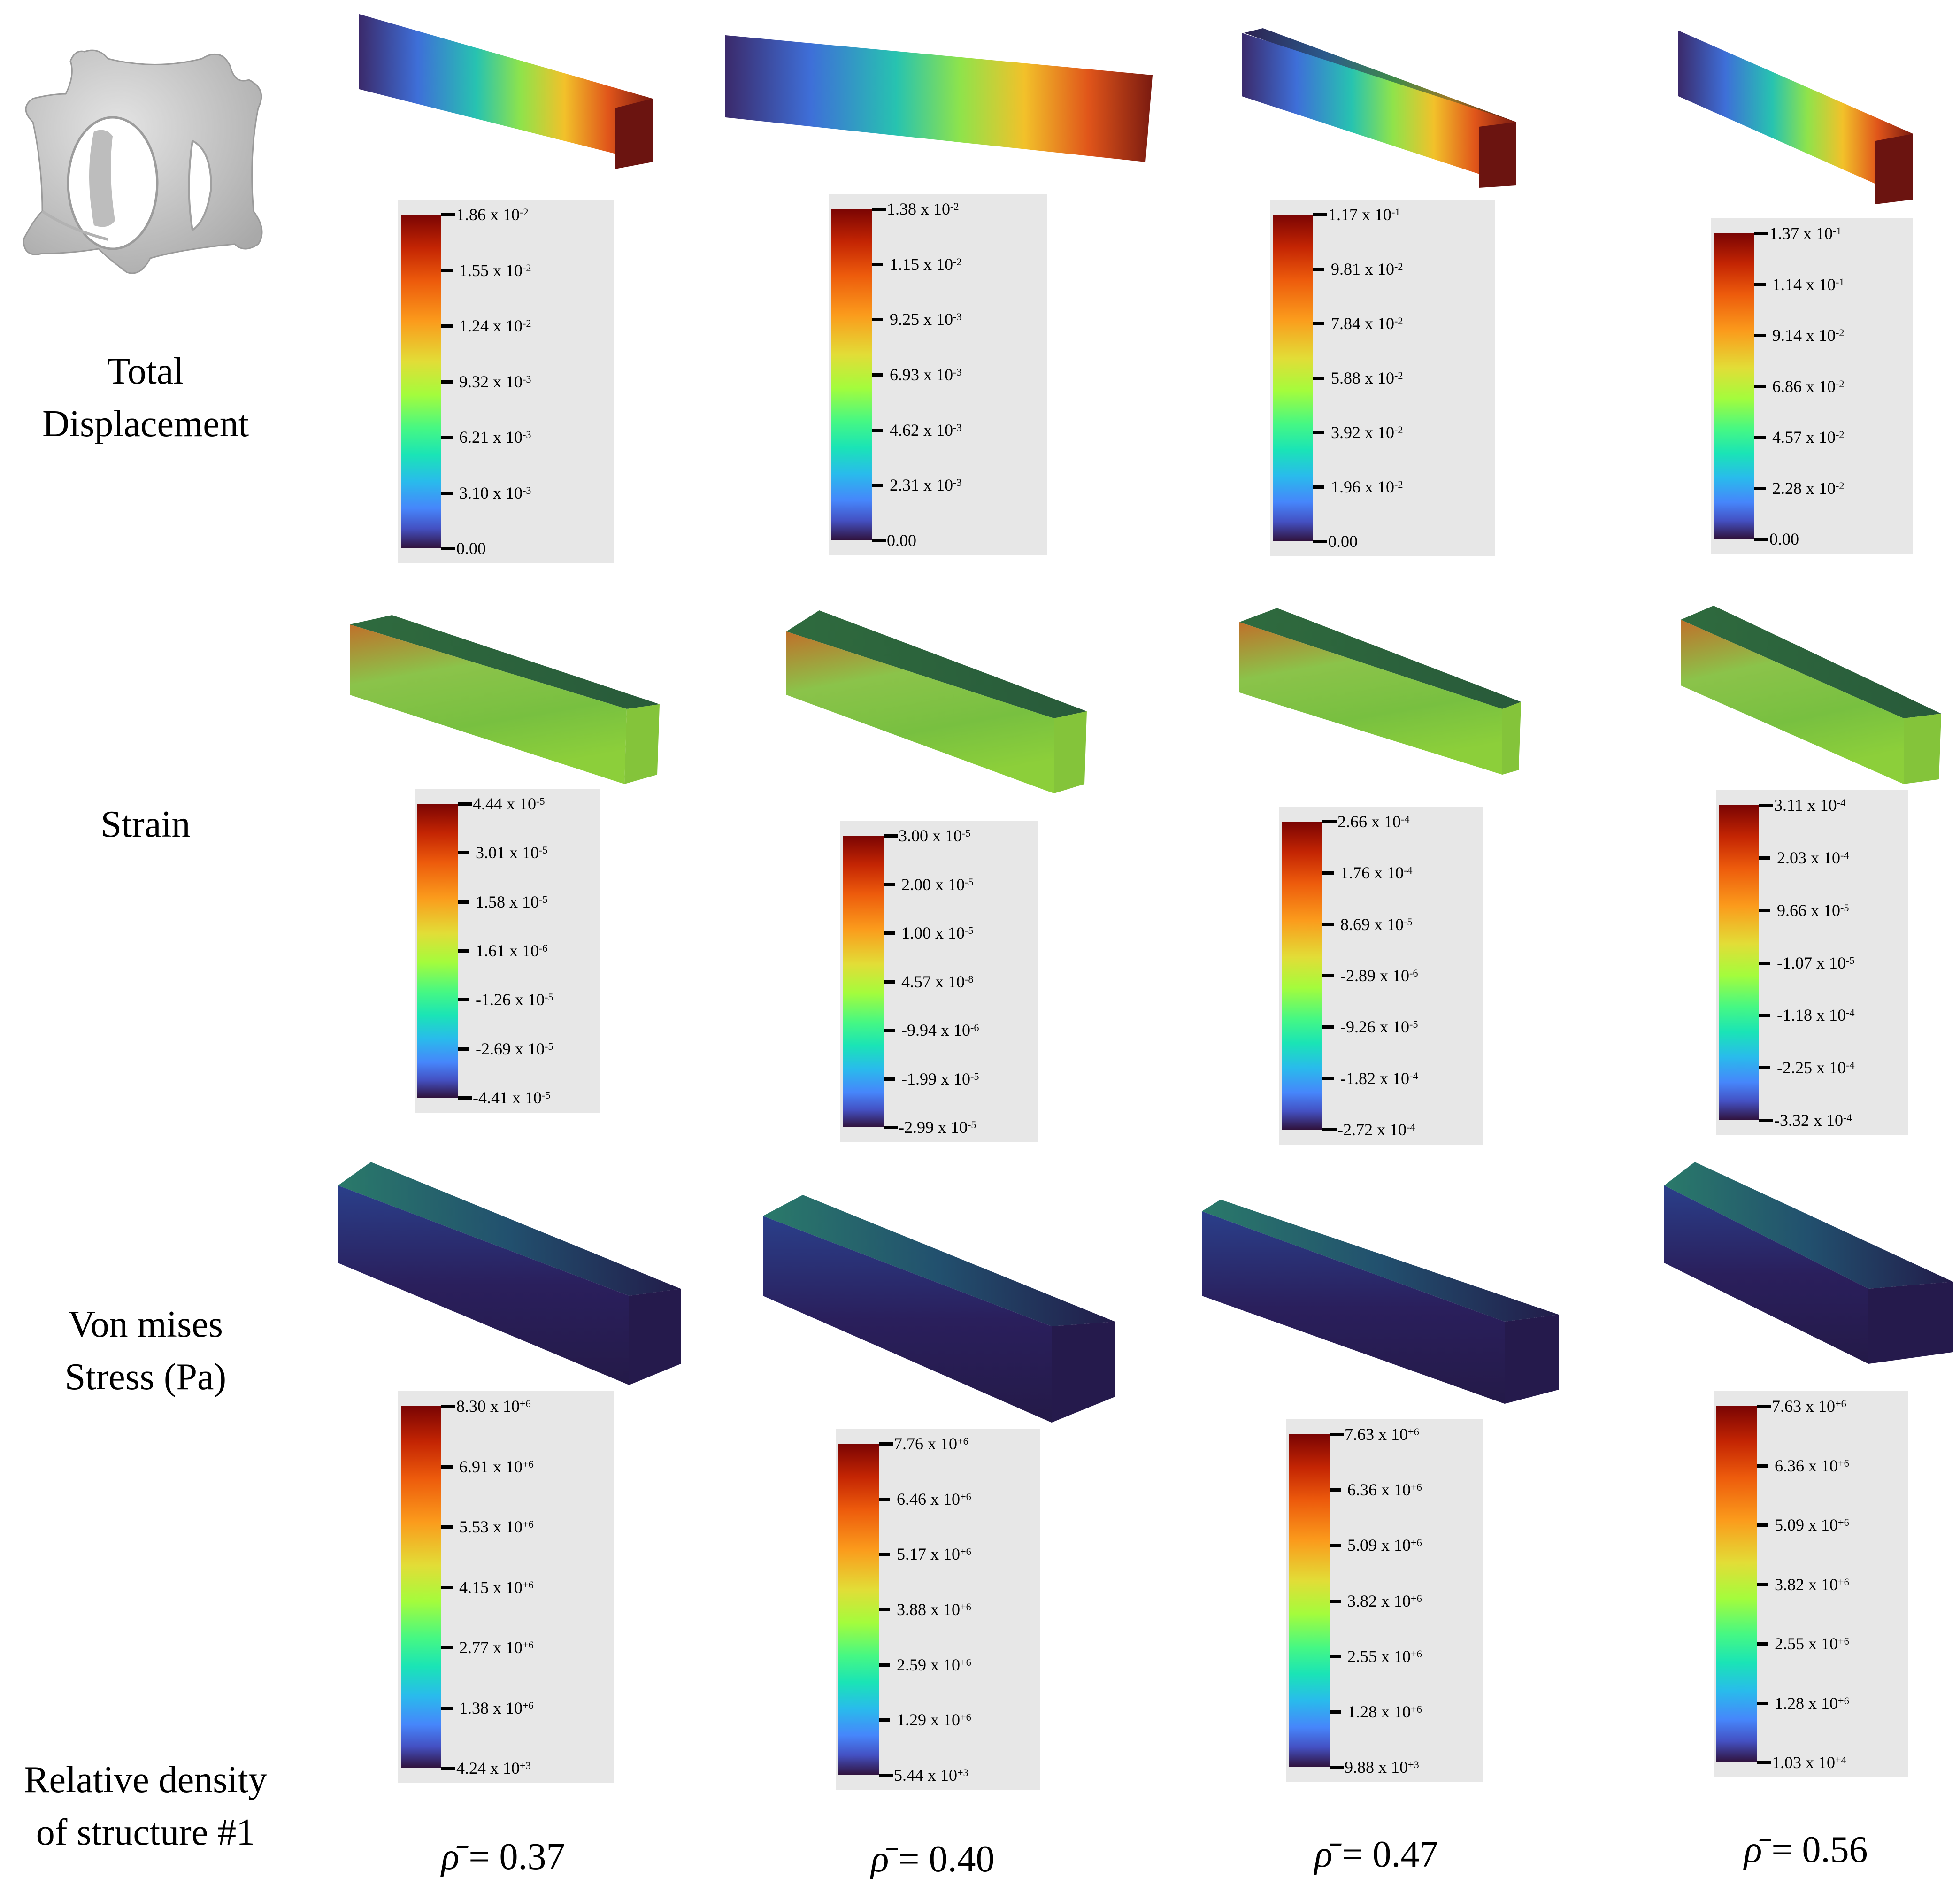 The width and height of the screenshot is (1960, 1885). What do you see at coordinates (505, 662) in the screenshot?
I see `strain-beam-1-top-face` at bounding box center [505, 662].